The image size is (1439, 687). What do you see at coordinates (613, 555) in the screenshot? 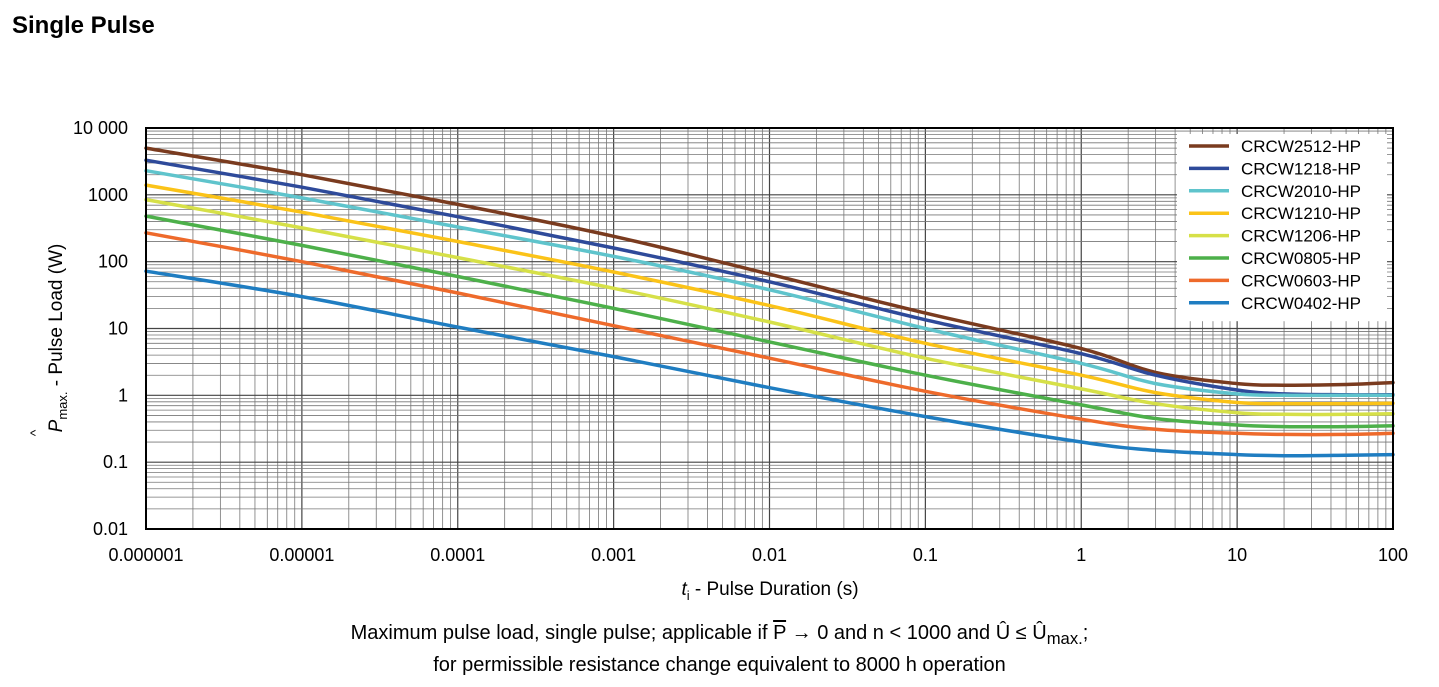
I see `x-tick-label: 0.001` at bounding box center [613, 555].